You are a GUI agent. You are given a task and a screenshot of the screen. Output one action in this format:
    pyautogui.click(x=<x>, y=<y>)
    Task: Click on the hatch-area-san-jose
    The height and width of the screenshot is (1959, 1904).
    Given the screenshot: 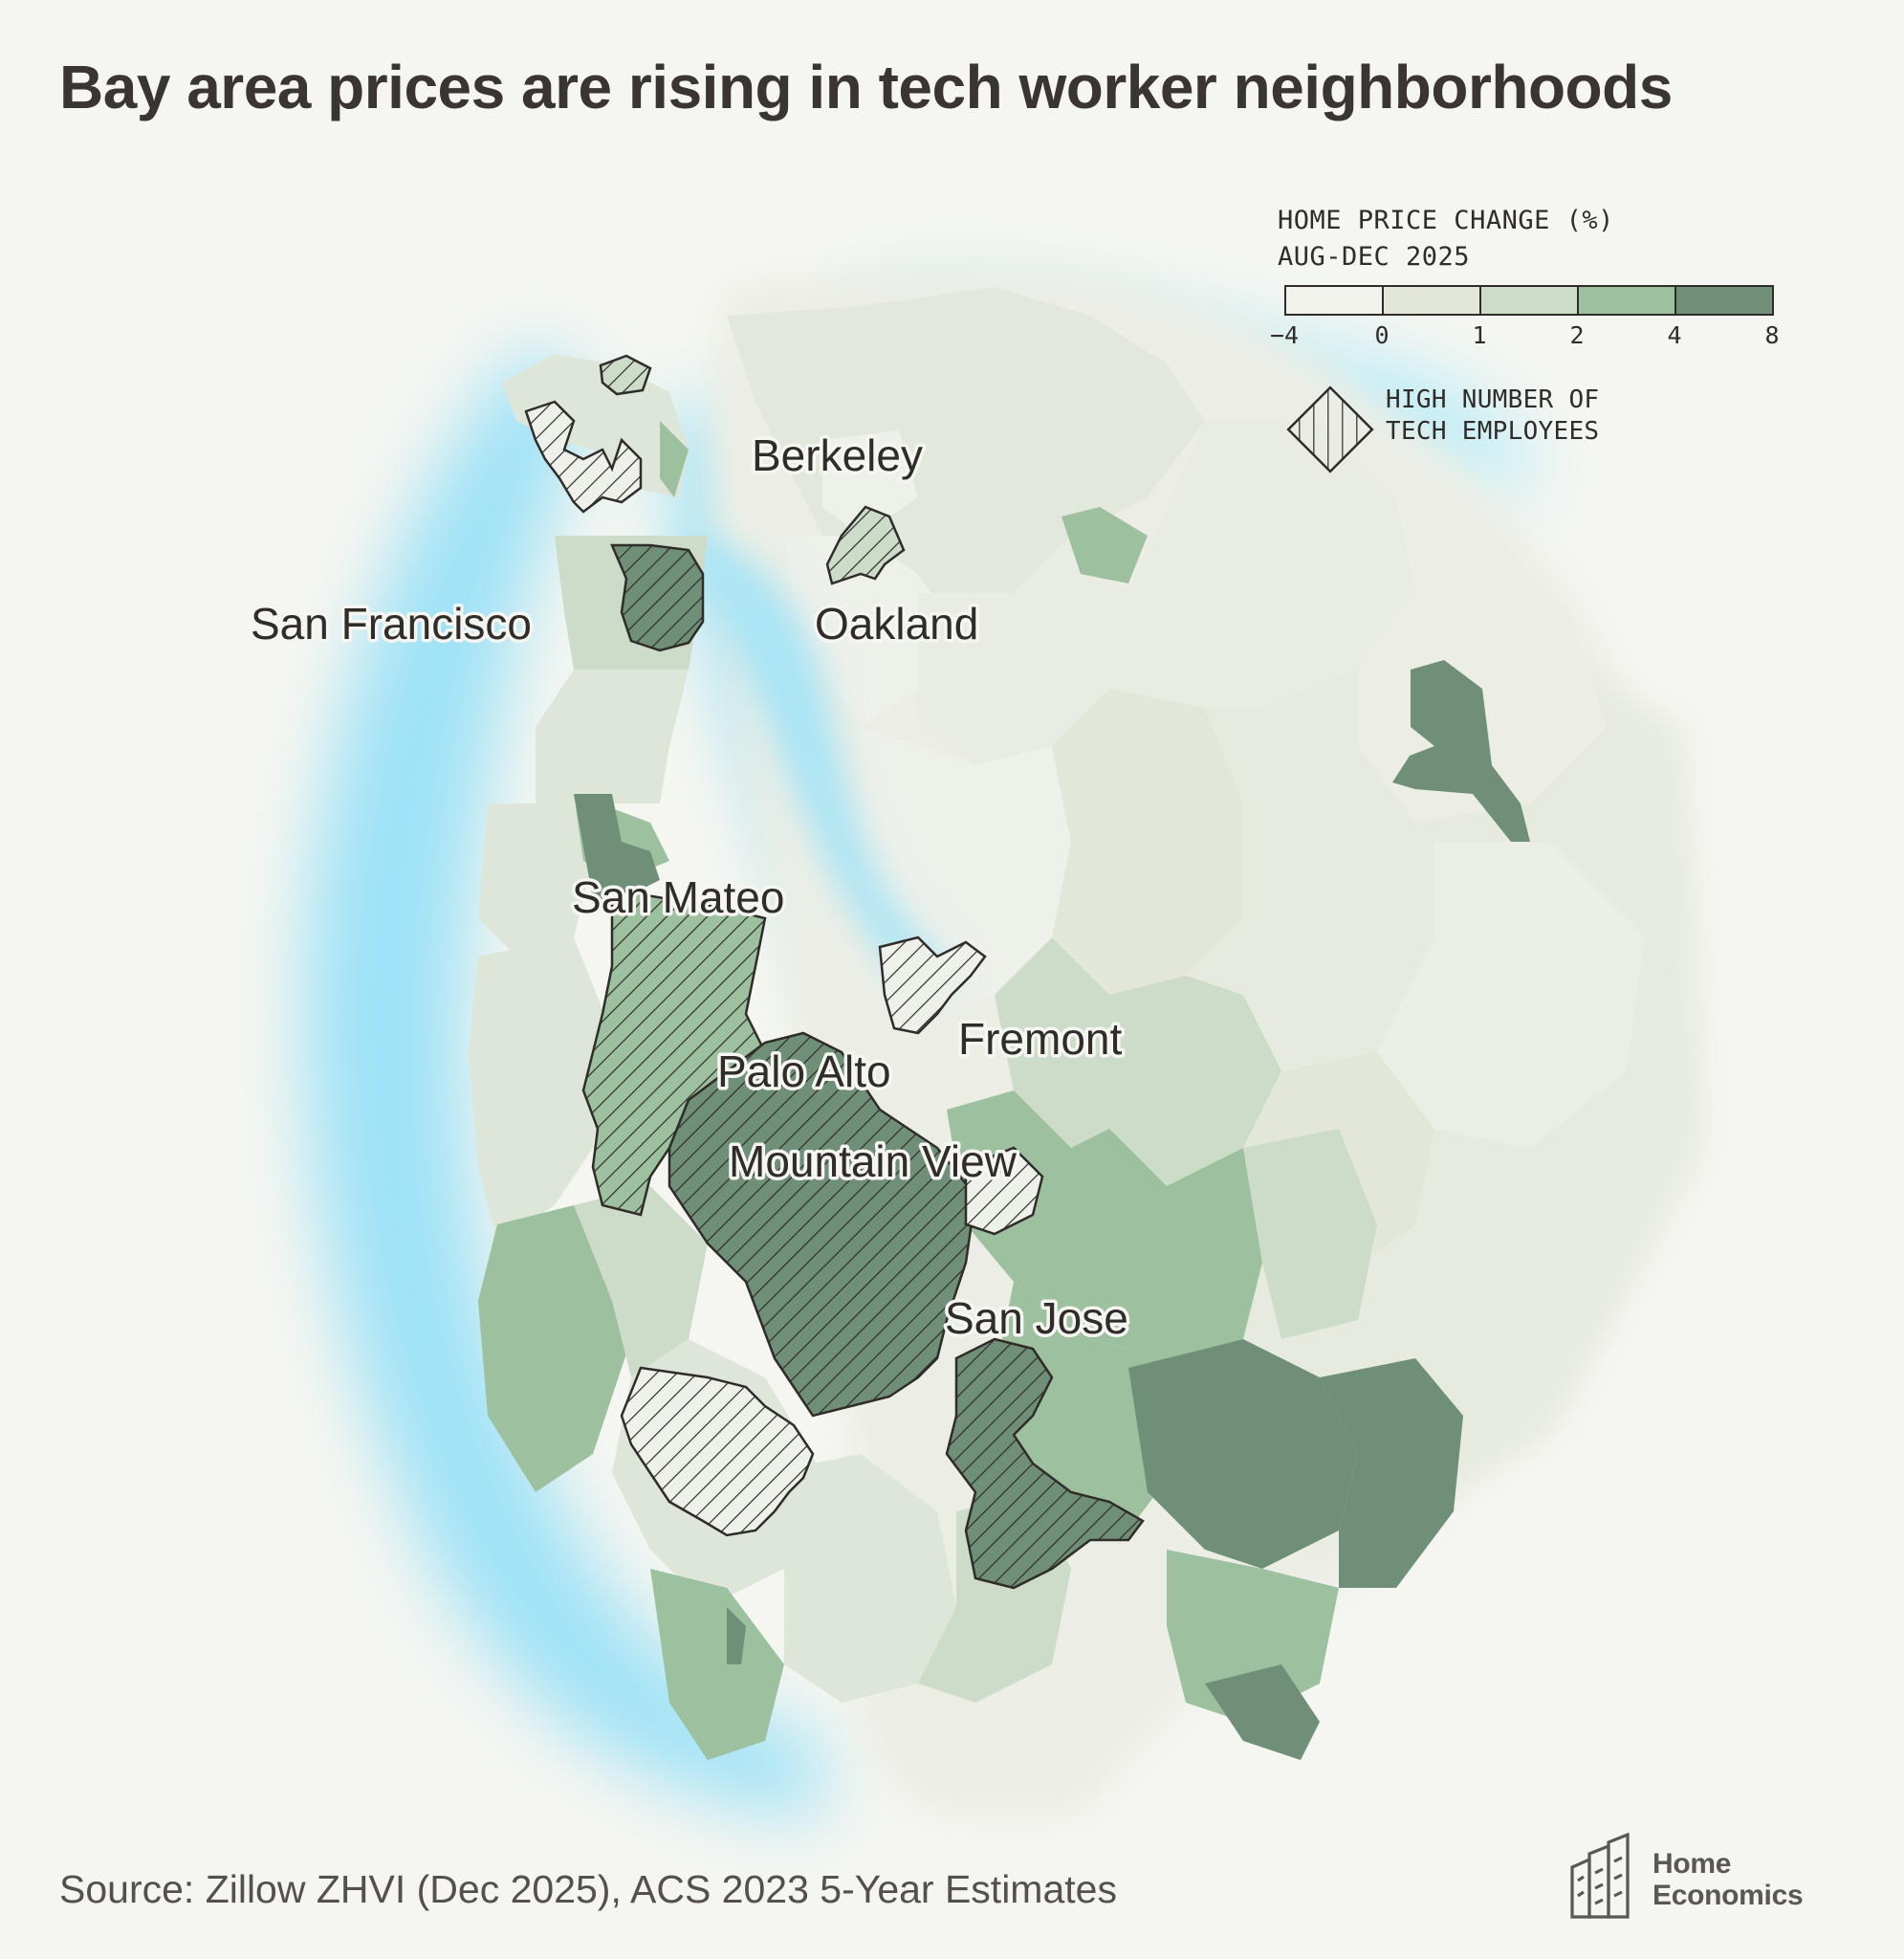 What is the action you would take?
    pyautogui.click(x=1045, y=1463)
    